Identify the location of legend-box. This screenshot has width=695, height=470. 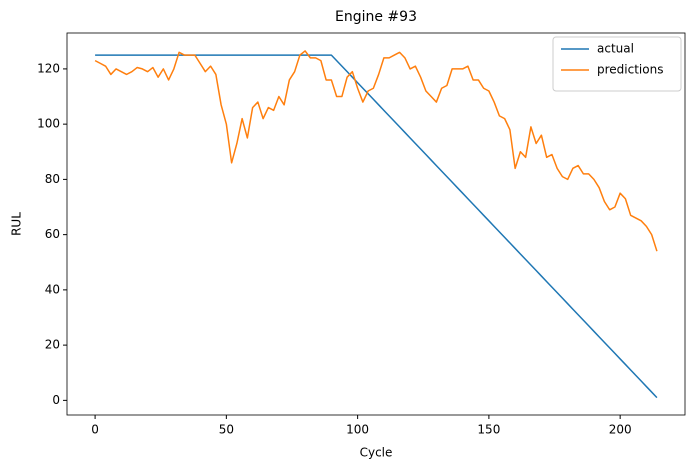
(617, 64).